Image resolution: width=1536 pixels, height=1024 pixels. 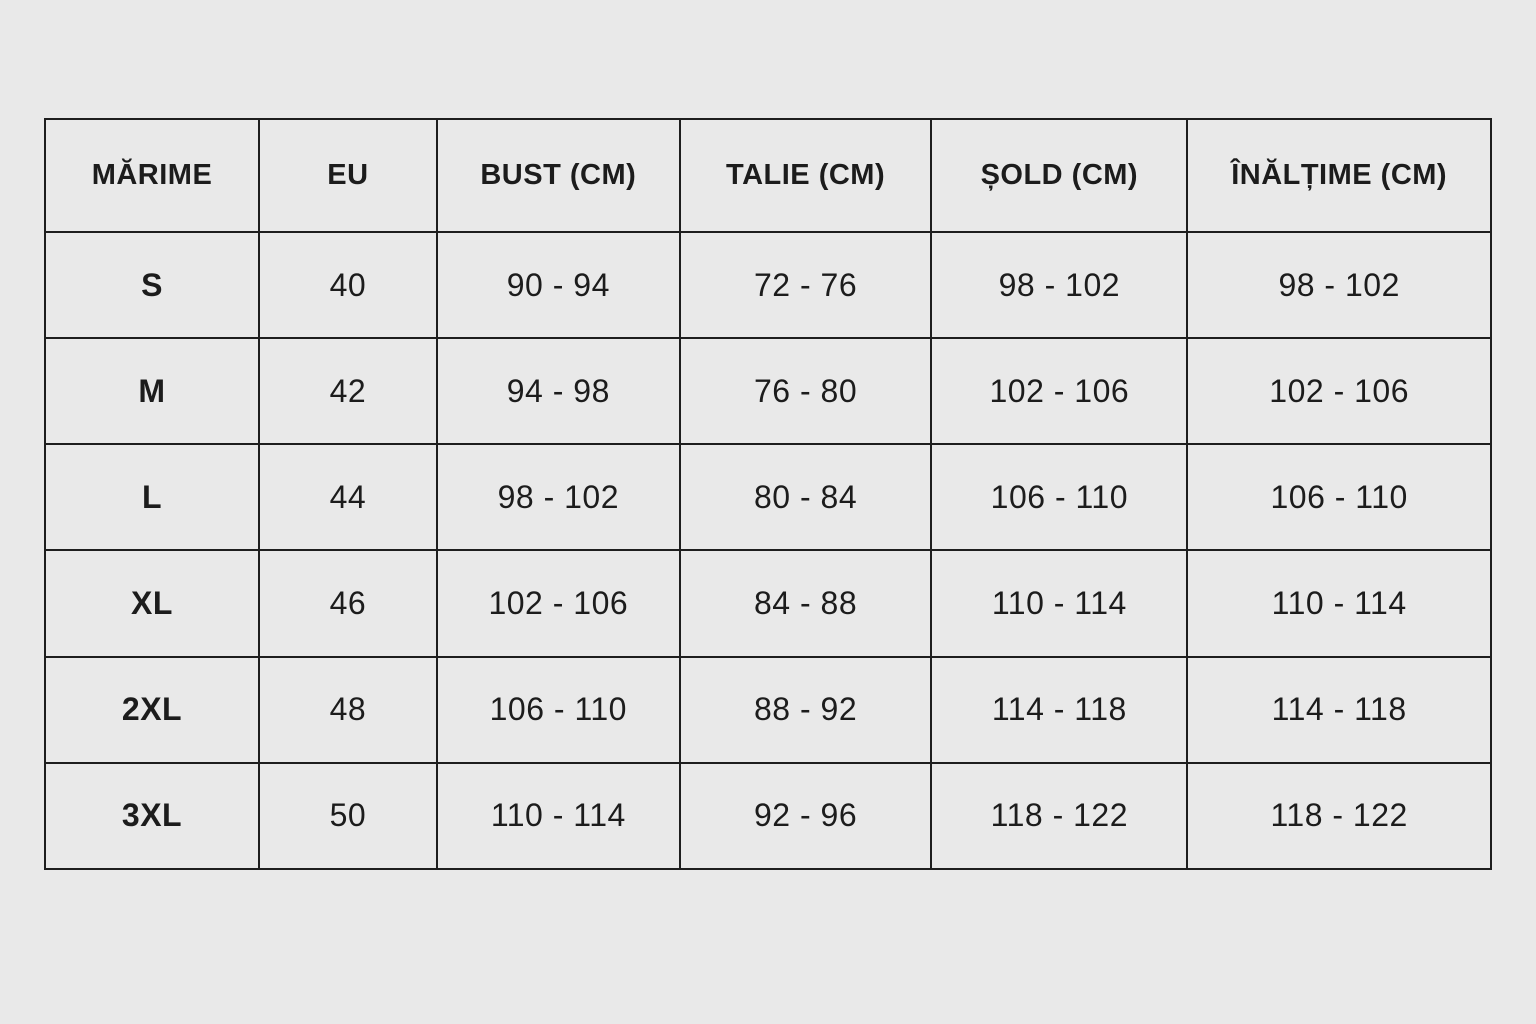 I want to click on bust-cell: 94 - 98, so click(x=558, y=391).